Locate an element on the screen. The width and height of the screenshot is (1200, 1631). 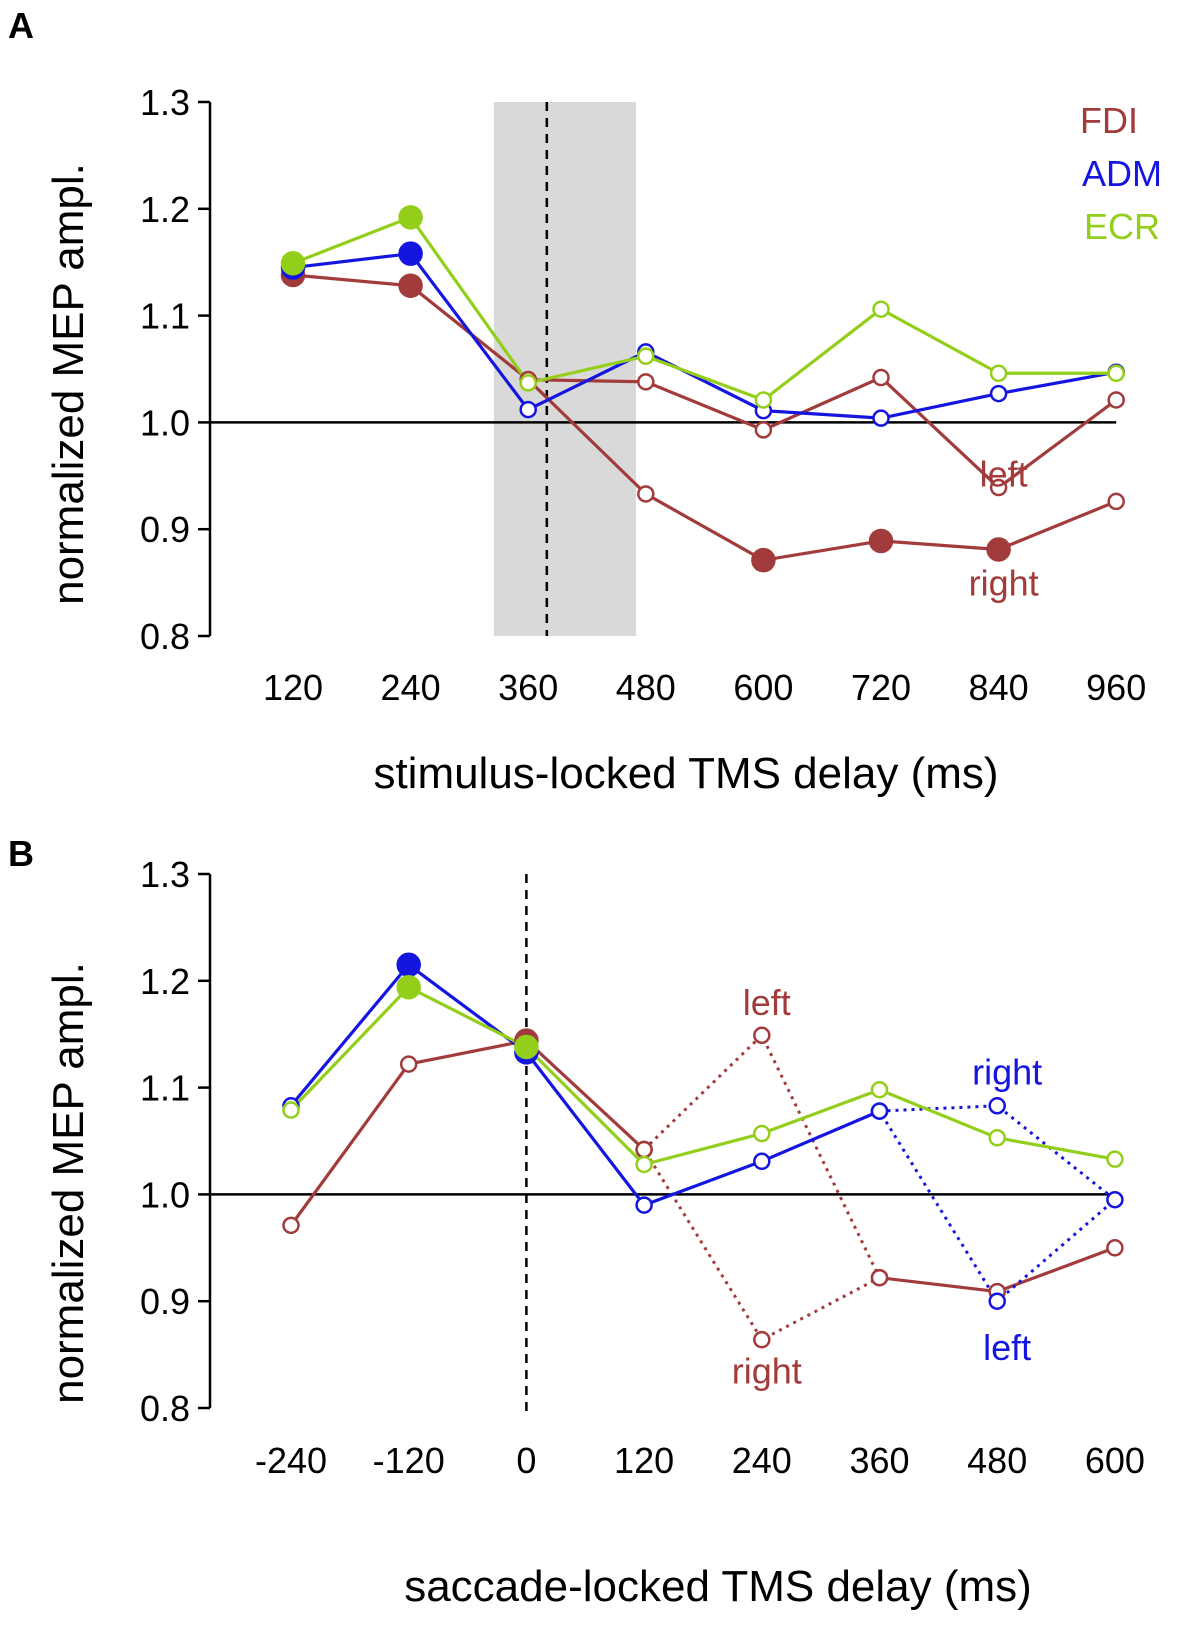
x-tick-label: 960 is located at coordinates (1116, 687).